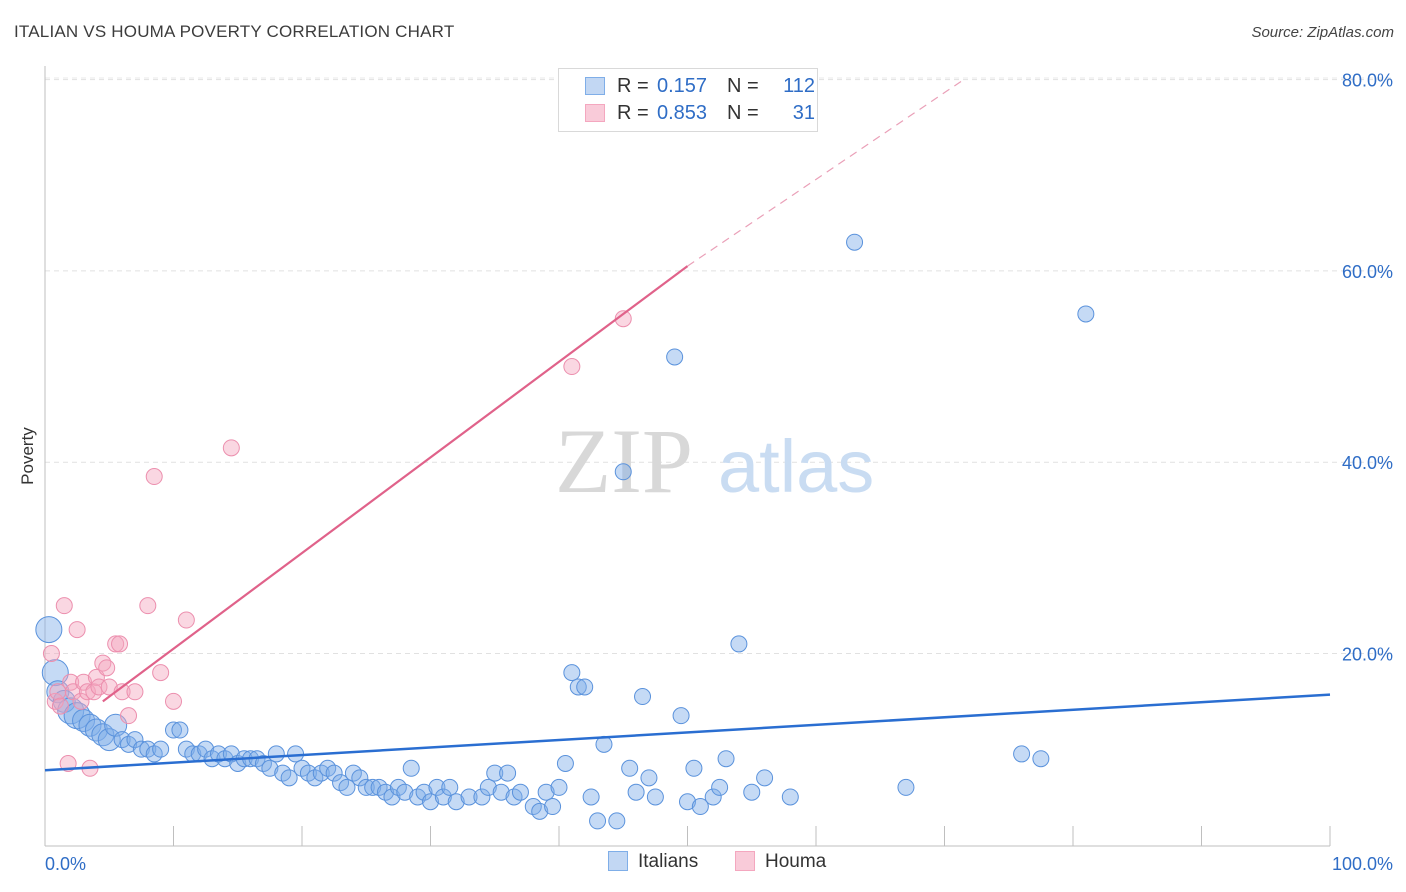 The width and height of the screenshot is (1406, 892). Describe the element at coordinates (1362, 864) in the screenshot. I see `x-tick-label: 100.0%` at that location.